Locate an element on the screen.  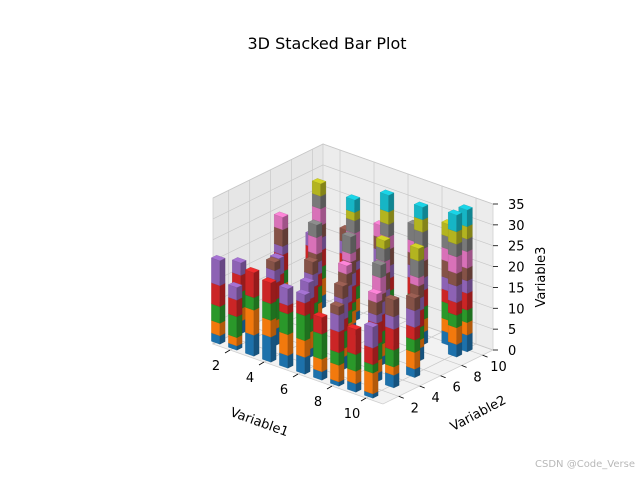
x-tick-label: 4 is located at coordinates (250, 378).